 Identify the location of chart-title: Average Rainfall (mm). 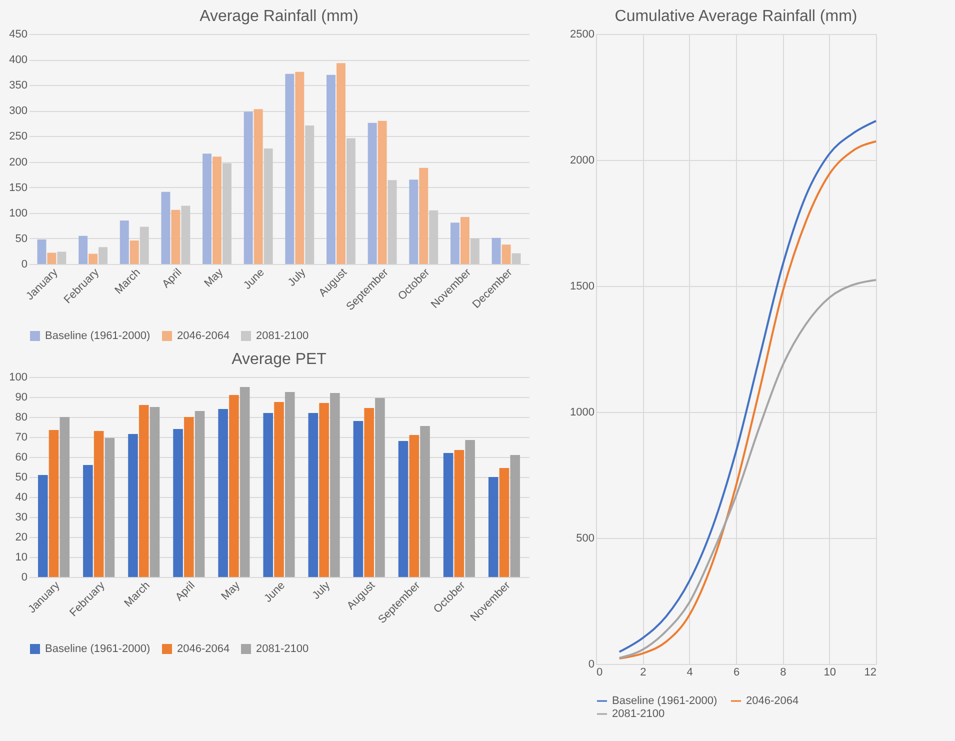
(279, 16).